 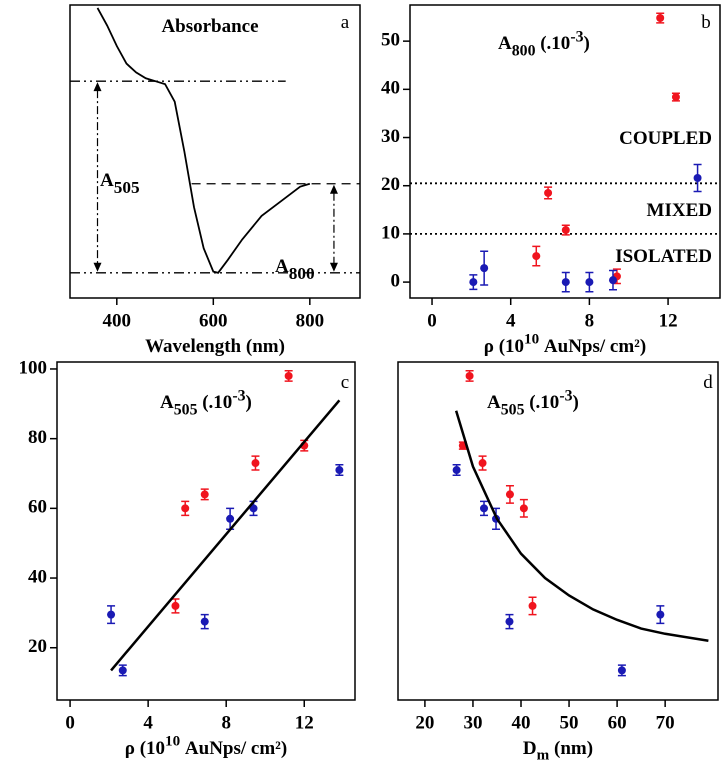 What do you see at coordinates (424, 722) in the screenshot?
I see `x-tick-label: 20` at bounding box center [424, 722].